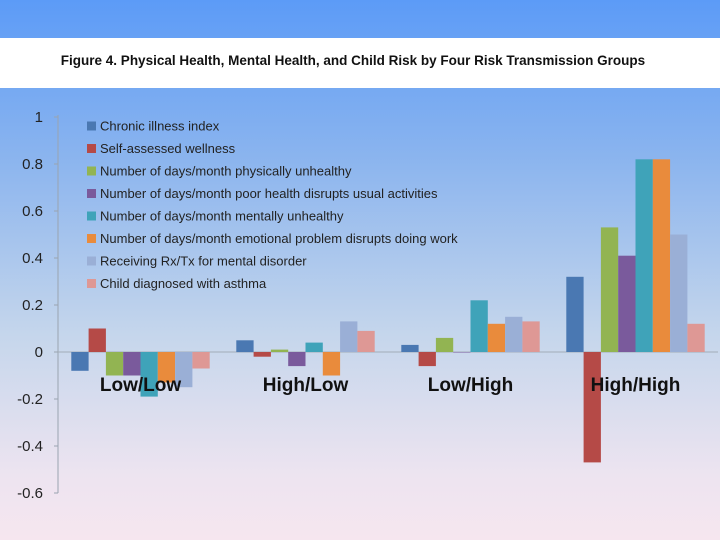 This screenshot has width=720, height=540. What do you see at coordinates (30, 446) in the screenshot?
I see `y-tick-label: -0.4` at bounding box center [30, 446].